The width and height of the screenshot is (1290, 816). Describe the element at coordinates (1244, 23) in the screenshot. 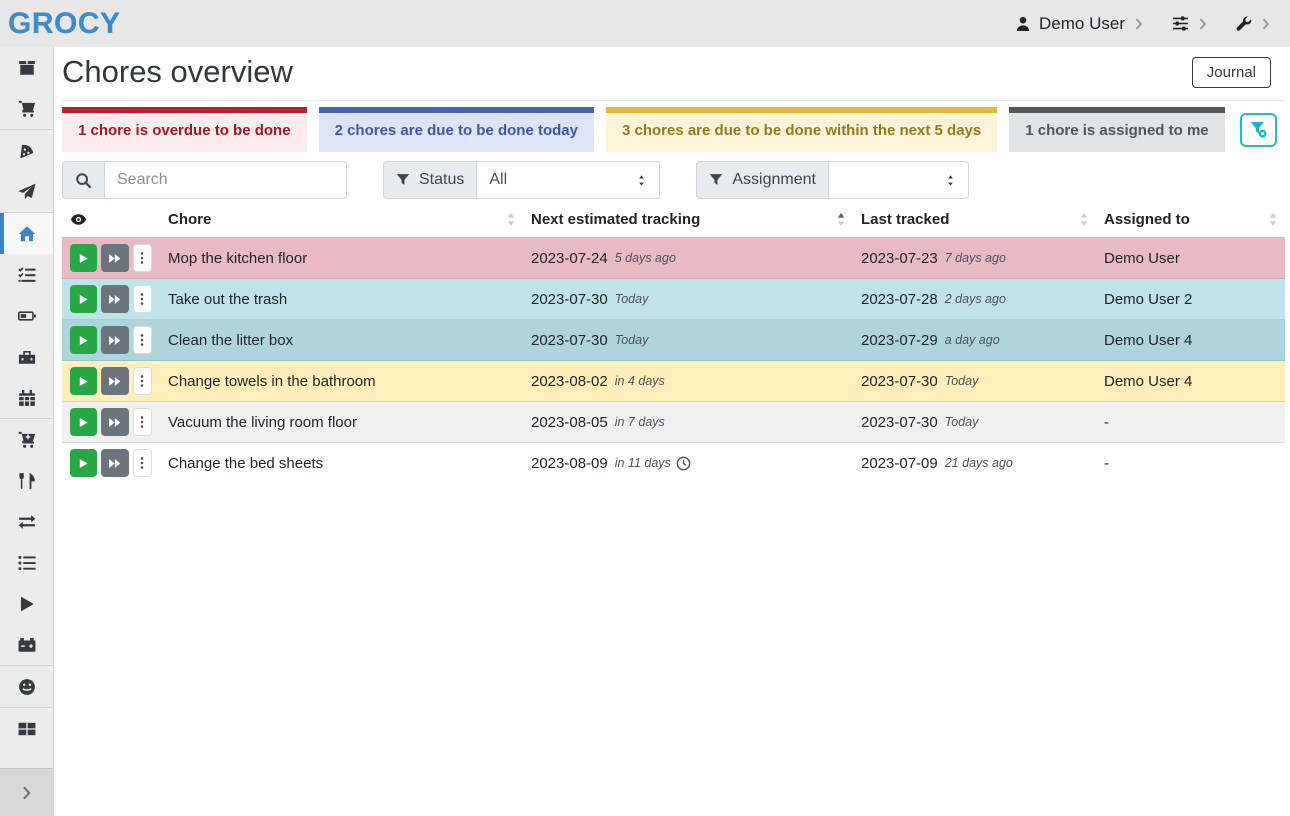

I see `wrench-icon` at that location.